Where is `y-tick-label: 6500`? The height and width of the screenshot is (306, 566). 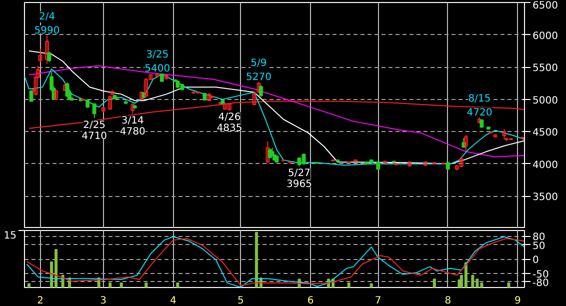
y-tick-label: 6500 is located at coordinates (545, 6).